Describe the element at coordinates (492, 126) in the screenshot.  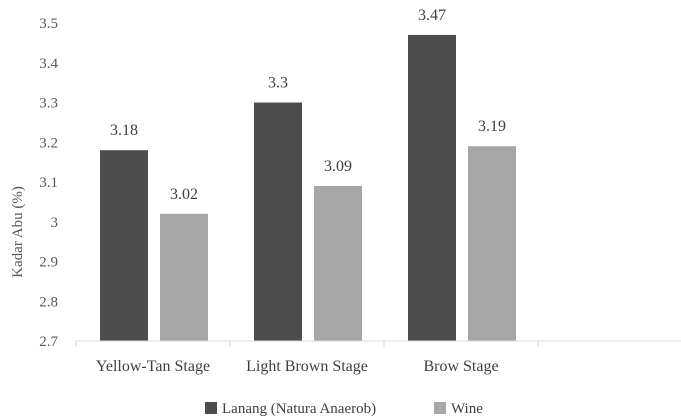
I see `data-label-series-1-category-2: 3.19` at that location.